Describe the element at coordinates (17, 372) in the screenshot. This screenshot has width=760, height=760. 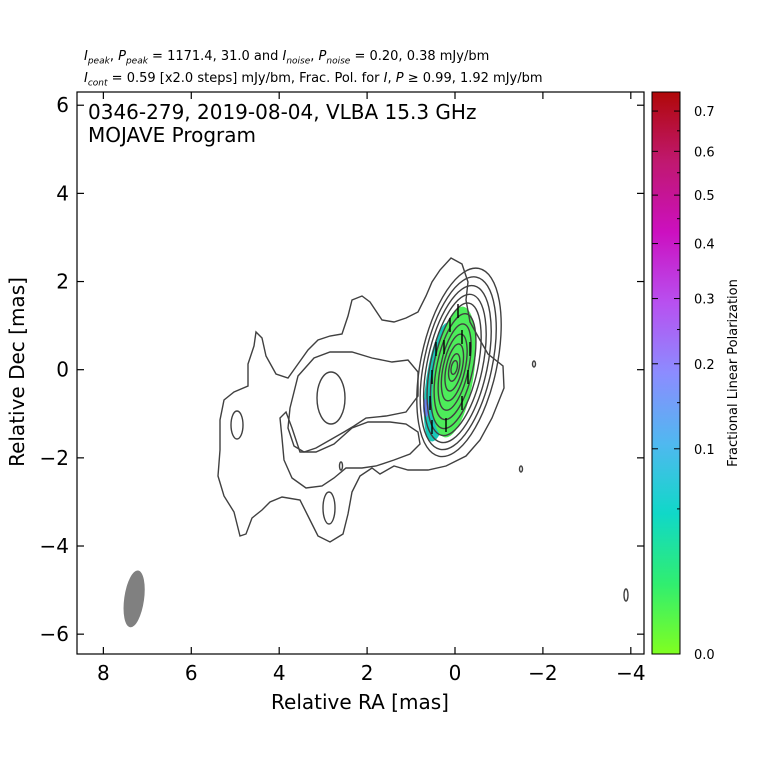
I see `y-axis-label: Relative Dec [mas]` at that location.